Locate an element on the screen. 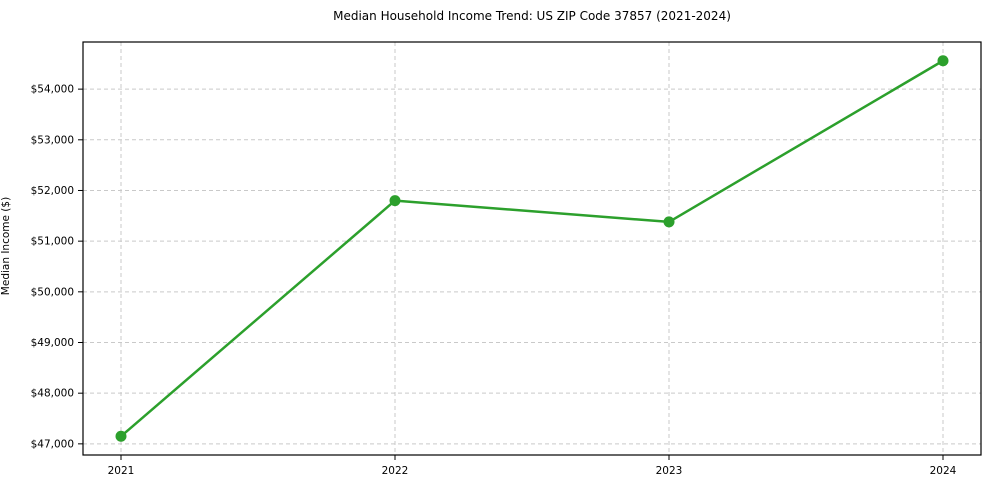  data-point-2023 is located at coordinates (669, 222).